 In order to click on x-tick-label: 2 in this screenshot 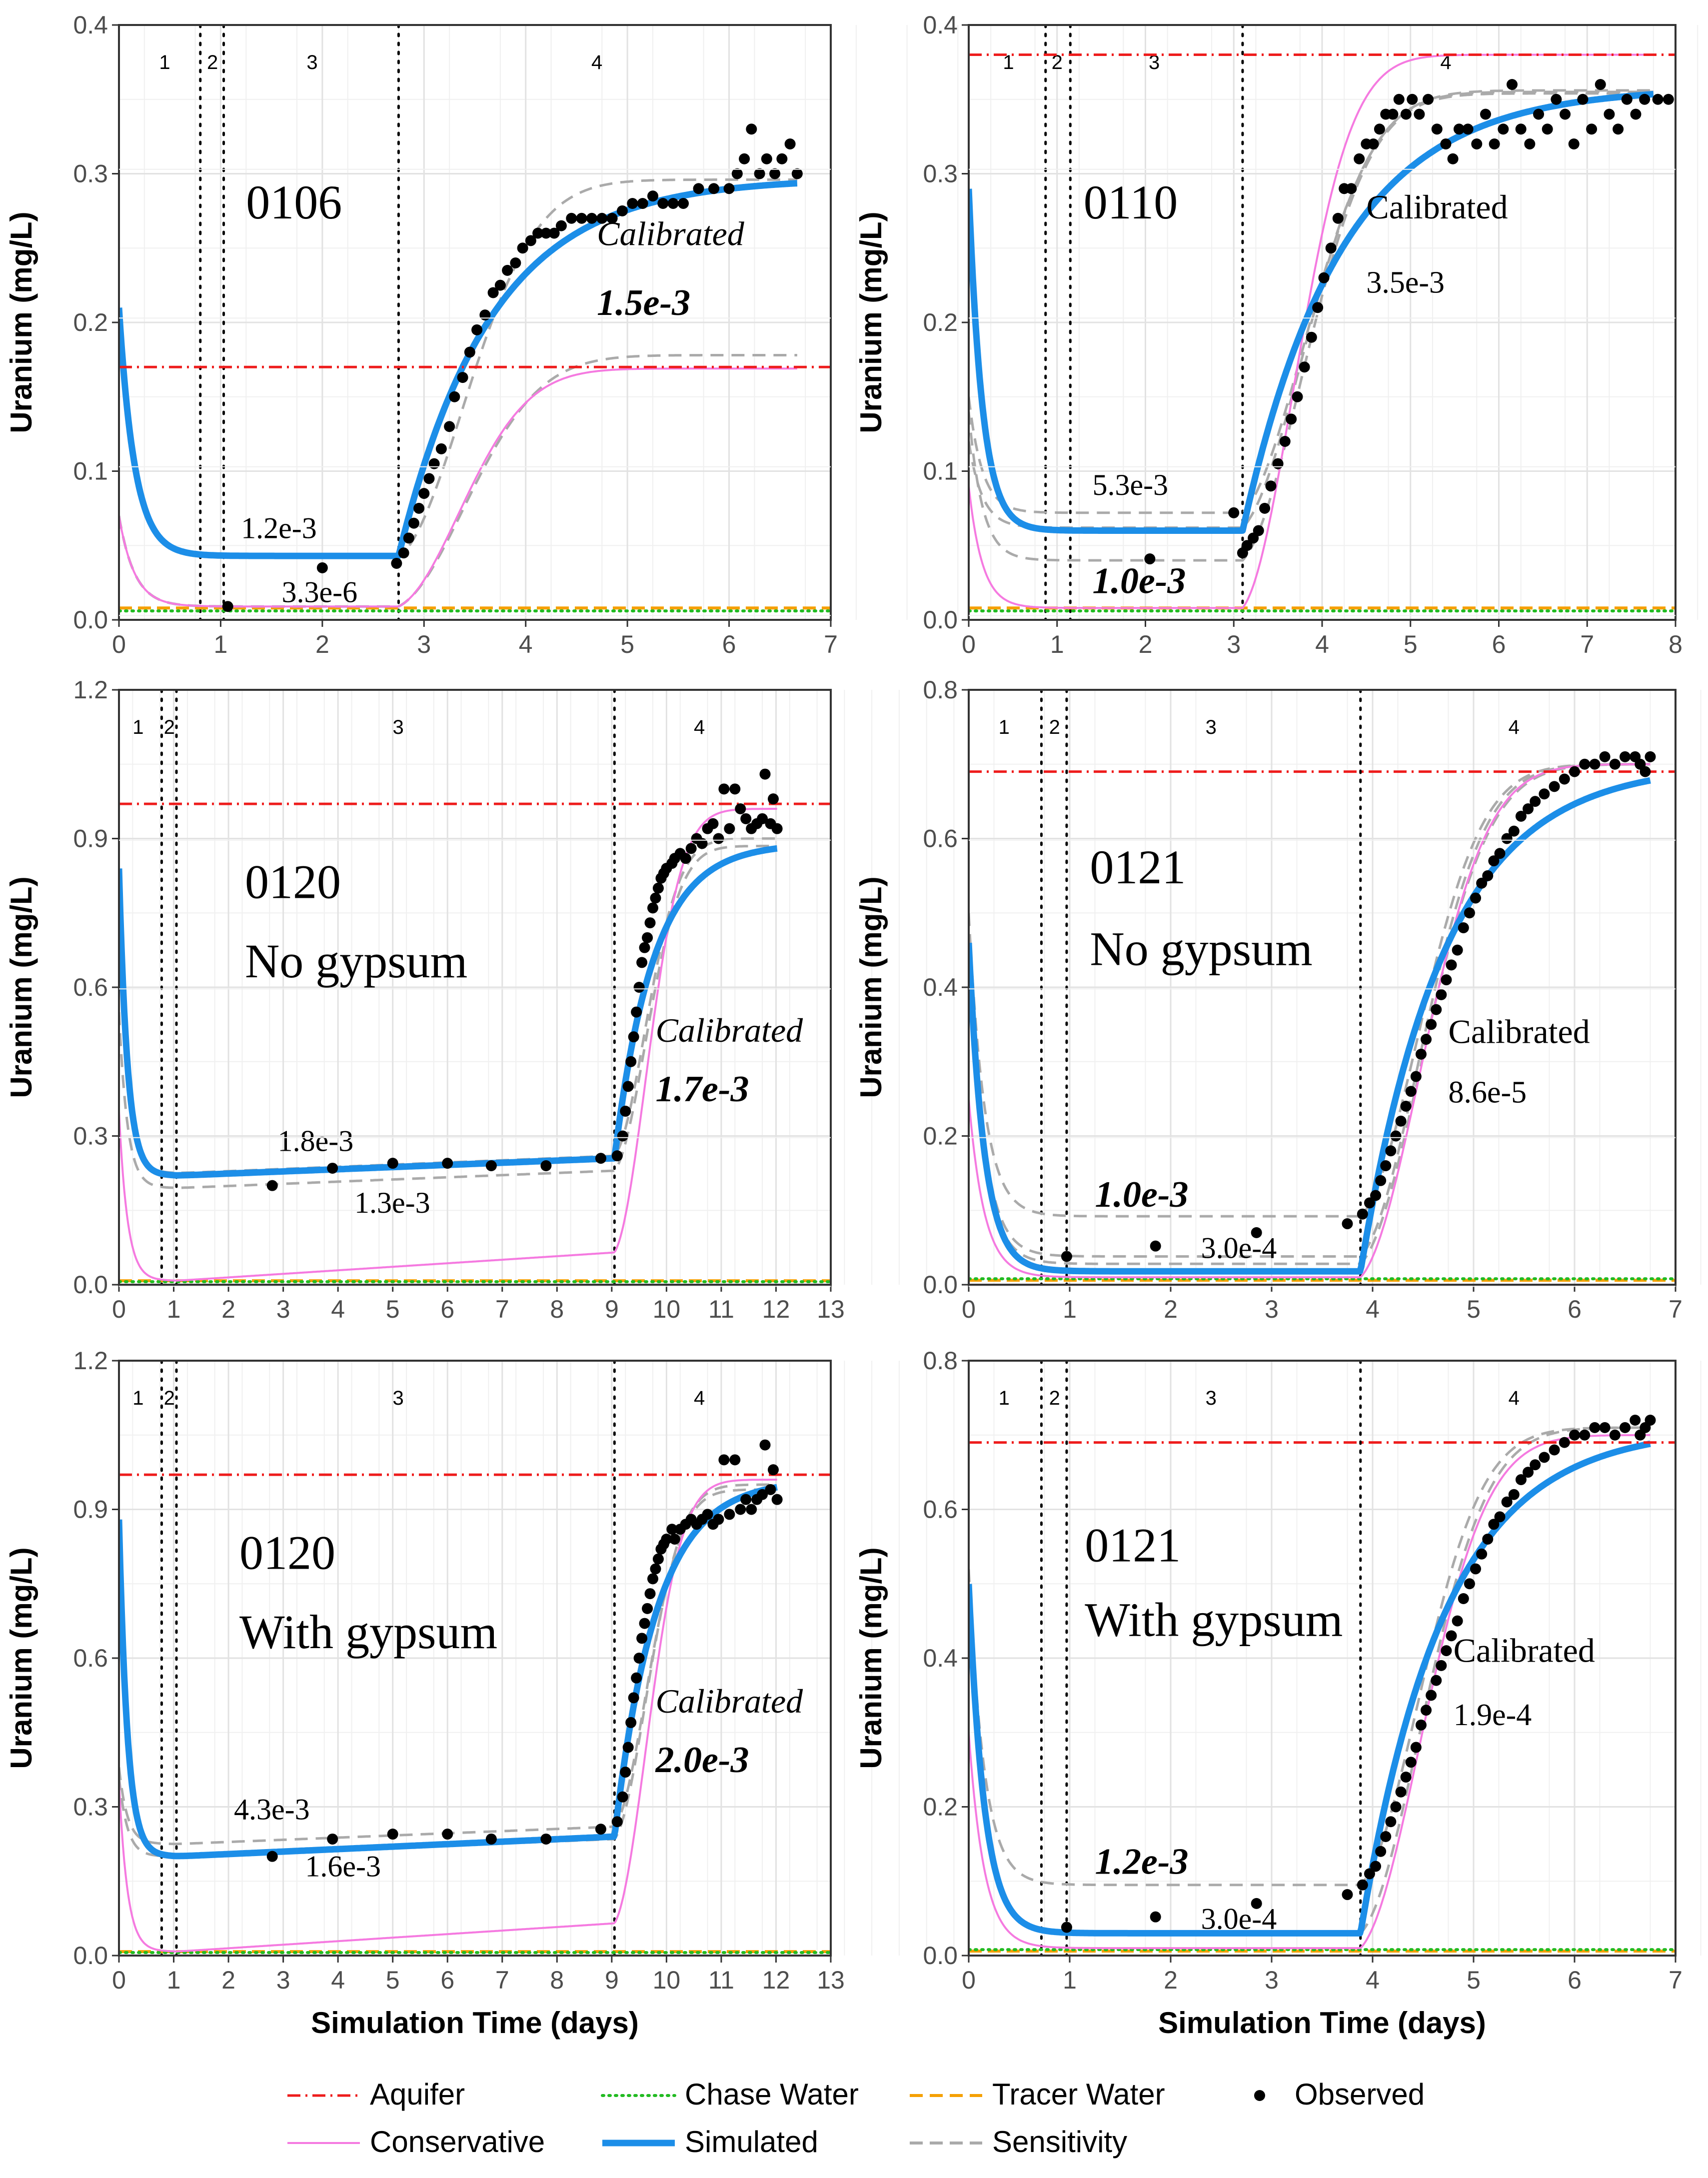, I will do `click(1171, 1980)`.